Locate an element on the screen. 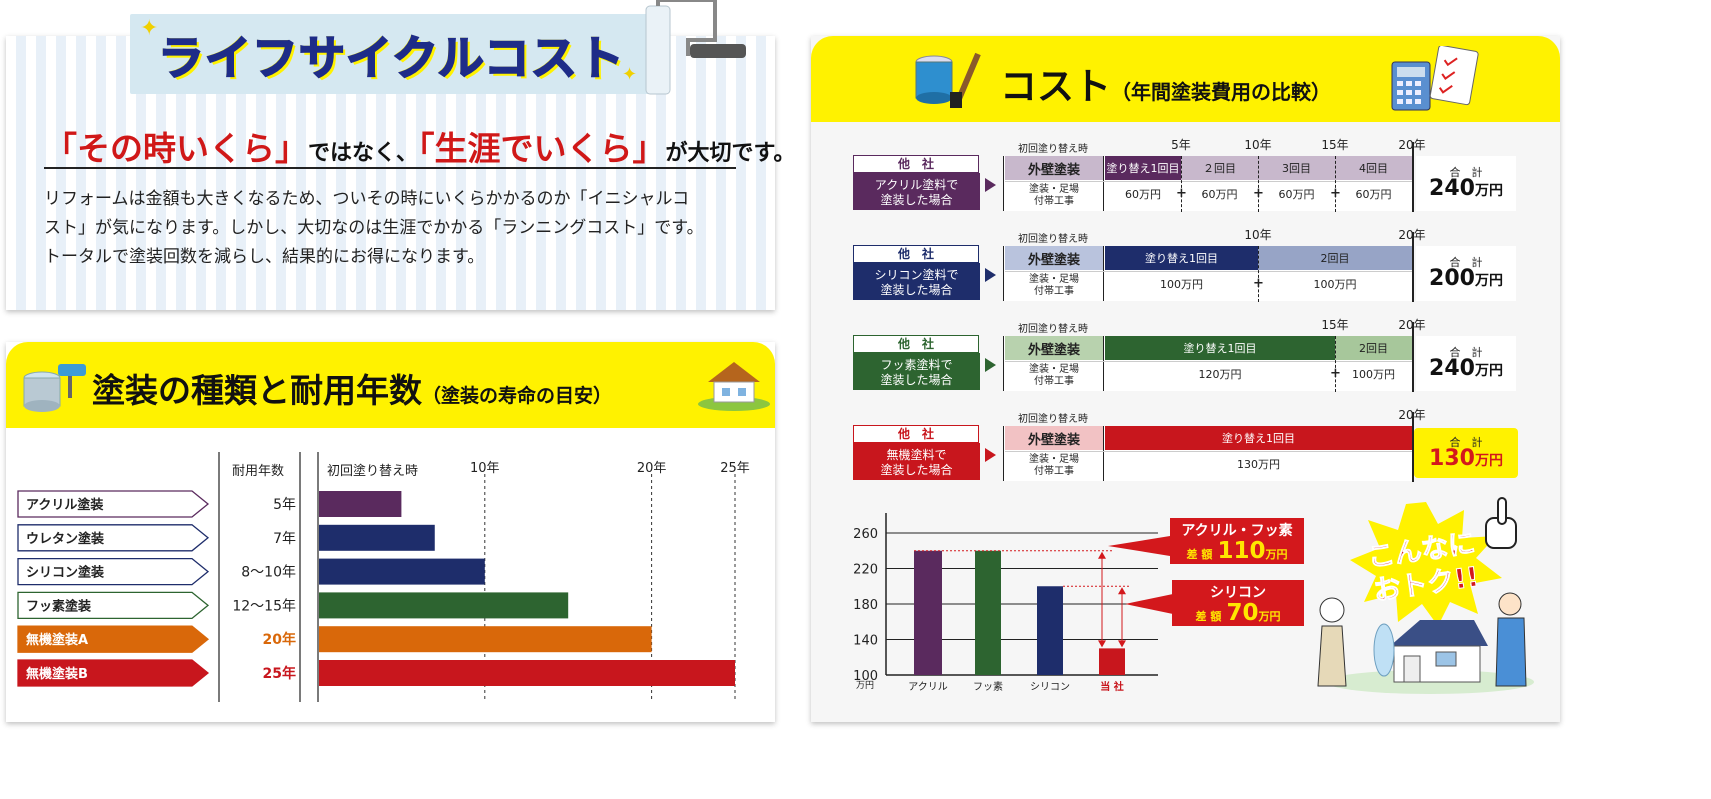  callout-name: シリコン is located at coordinates (1238, 593).